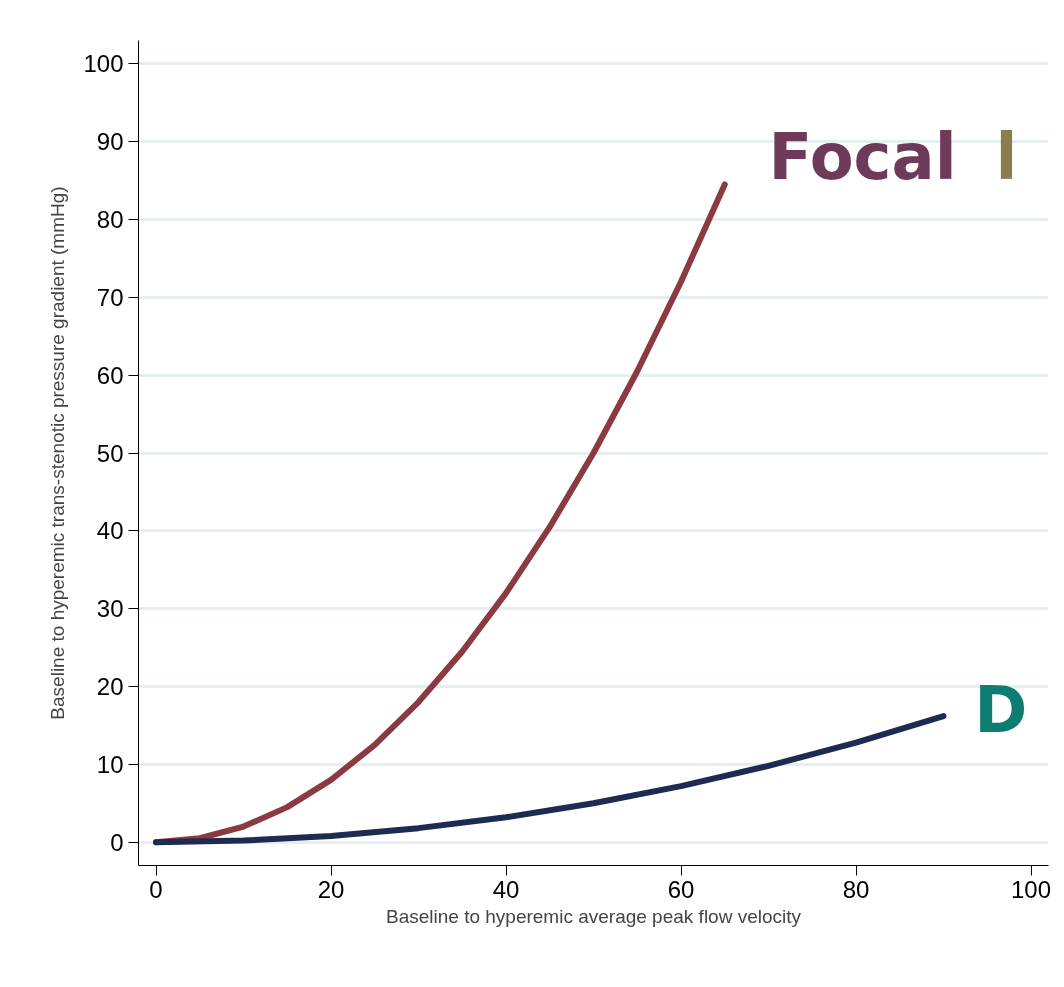 The image size is (1064, 987). Describe the element at coordinates (110, 686) in the screenshot. I see `y-tick-label: 20` at that location.